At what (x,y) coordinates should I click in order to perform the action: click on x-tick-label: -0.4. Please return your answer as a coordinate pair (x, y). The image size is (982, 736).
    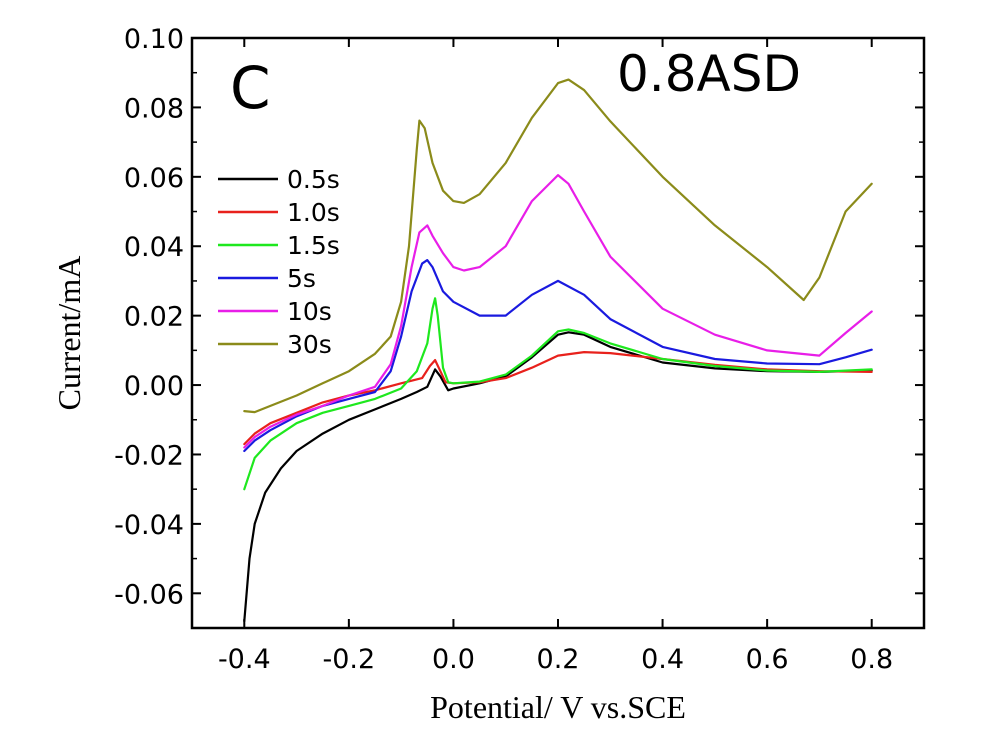
    Looking at the image, I should click on (244, 659).